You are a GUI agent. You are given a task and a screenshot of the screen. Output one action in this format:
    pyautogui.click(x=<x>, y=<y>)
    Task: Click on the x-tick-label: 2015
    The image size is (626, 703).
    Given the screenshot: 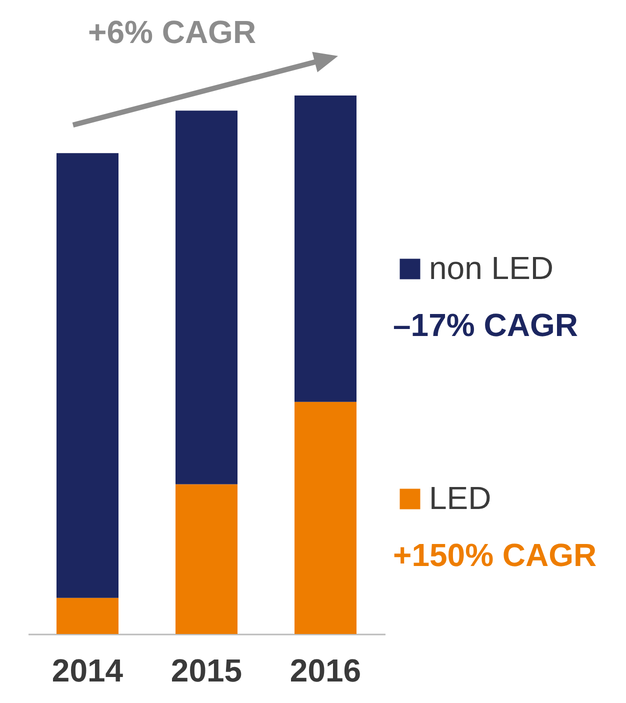 What is the action you would take?
    pyautogui.click(x=206, y=670)
    